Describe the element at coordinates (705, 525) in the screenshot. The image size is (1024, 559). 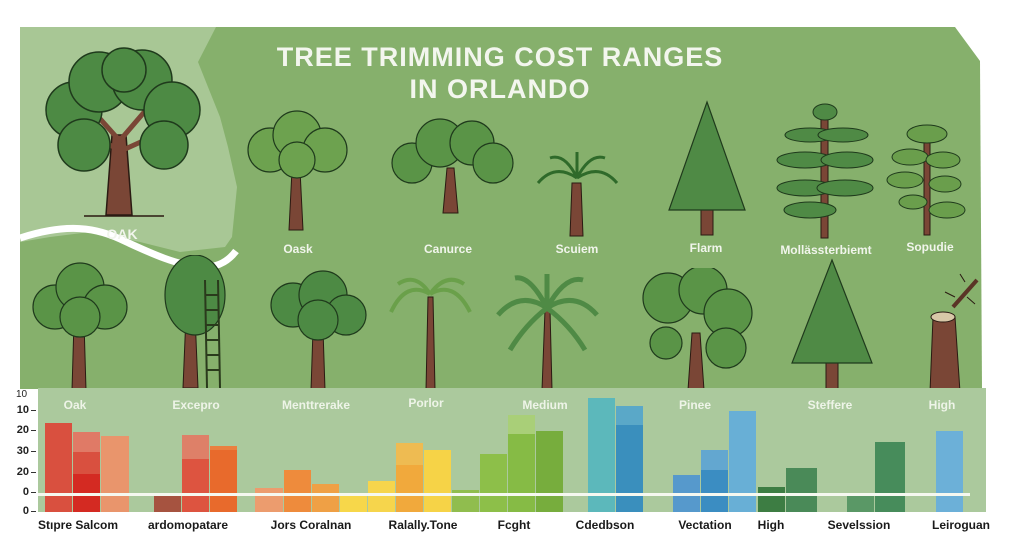
I see `category-label: Vectation` at that location.